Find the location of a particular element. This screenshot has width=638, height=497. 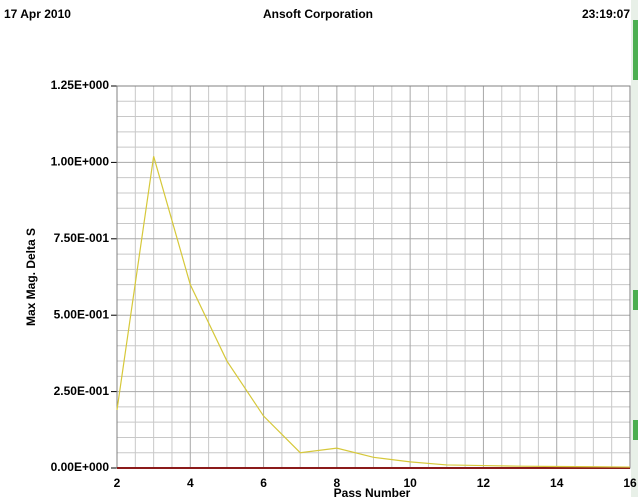

header-company: Ansoft Corporation is located at coordinates (318, 14).